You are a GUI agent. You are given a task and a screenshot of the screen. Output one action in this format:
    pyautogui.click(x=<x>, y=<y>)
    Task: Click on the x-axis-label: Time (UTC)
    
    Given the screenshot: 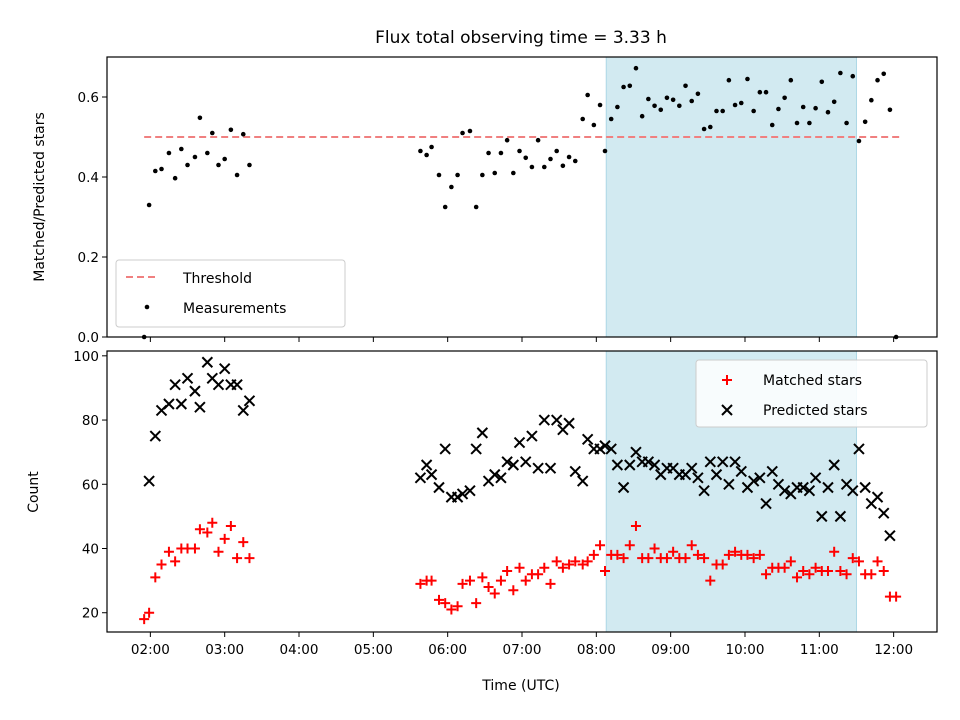 What is the action you would take?
    pyautogui.click(x=520, y=686)
    